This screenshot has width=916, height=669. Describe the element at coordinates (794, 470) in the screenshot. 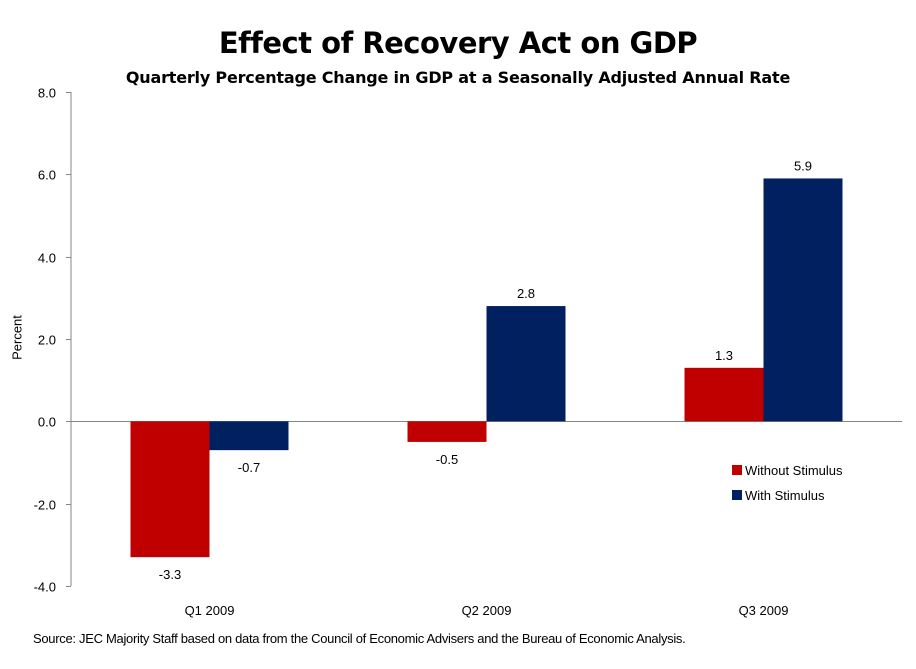

I see `legend-label: Without Stimulus` at that location.